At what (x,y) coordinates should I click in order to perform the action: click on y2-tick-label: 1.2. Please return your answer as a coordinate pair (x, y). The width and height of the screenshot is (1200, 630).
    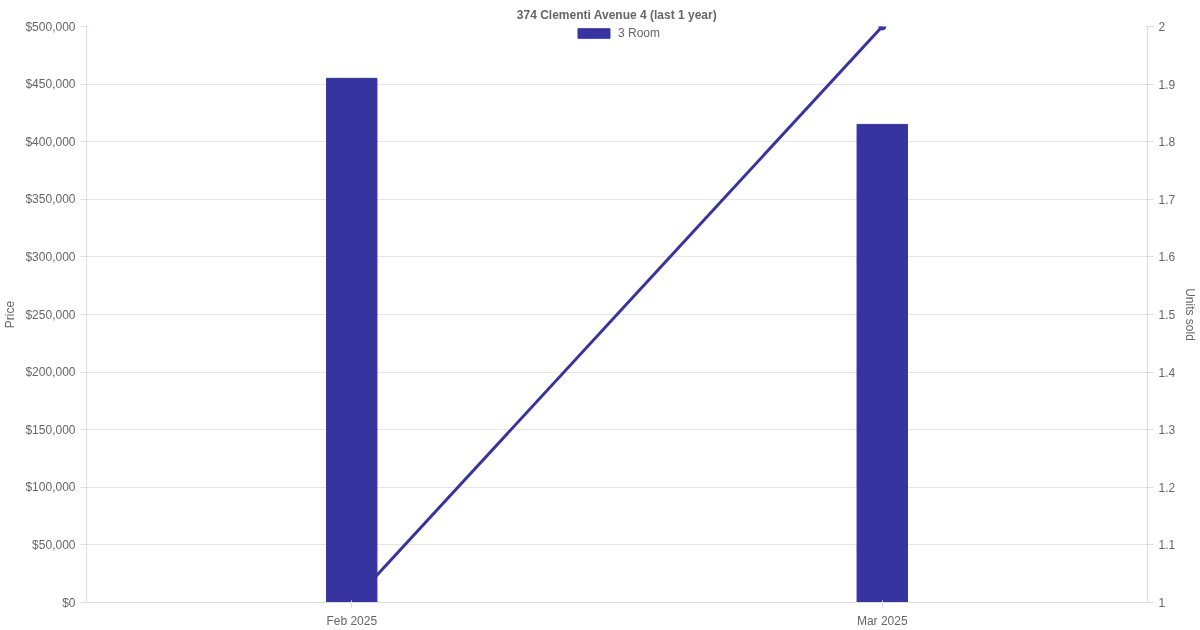
    Looking at the image, I should click on (1167, 487).